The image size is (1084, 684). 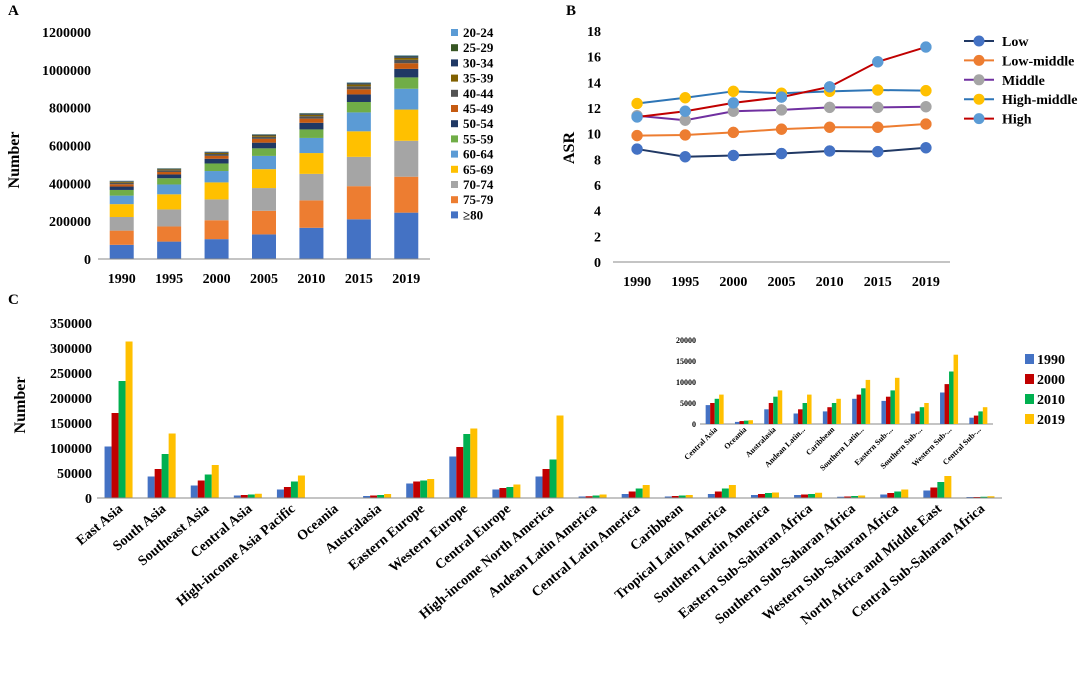 What do you see at coordinates (979, 60) in the screenshot?
I see `panel-b-legend-marker-low-middle` at bounding box center [979, 60].